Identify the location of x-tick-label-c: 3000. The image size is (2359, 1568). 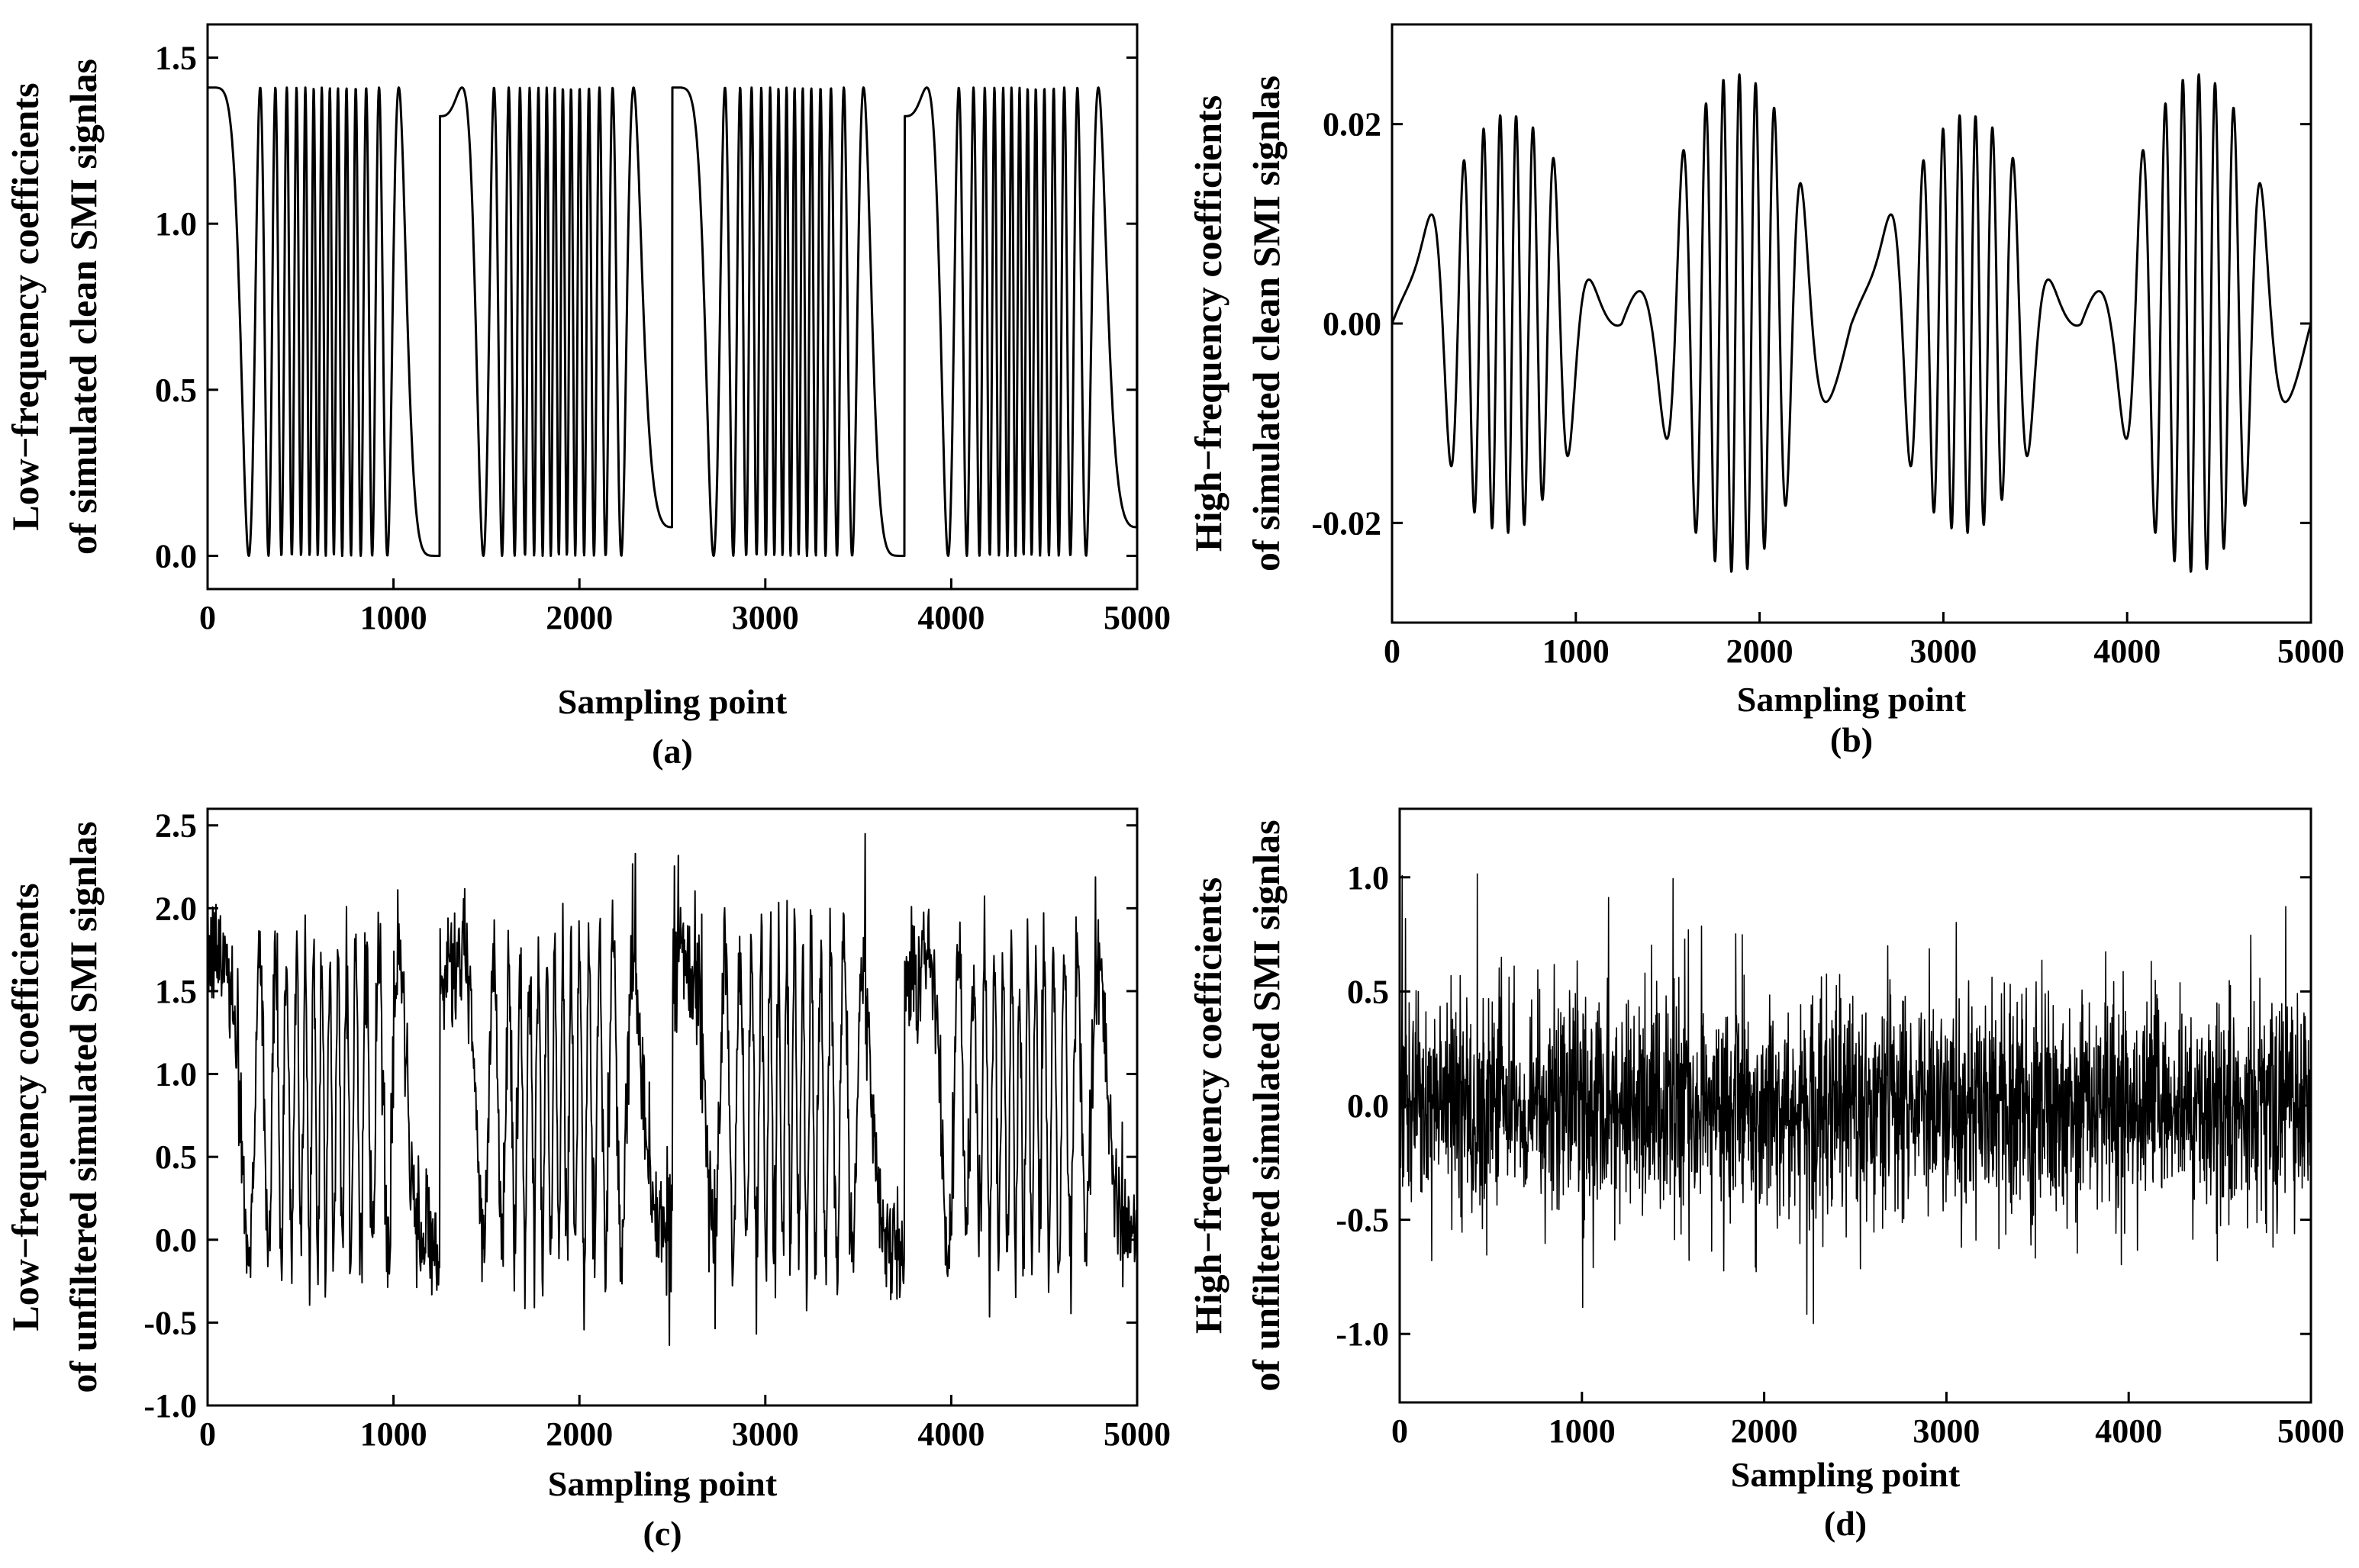
(765, 1434).